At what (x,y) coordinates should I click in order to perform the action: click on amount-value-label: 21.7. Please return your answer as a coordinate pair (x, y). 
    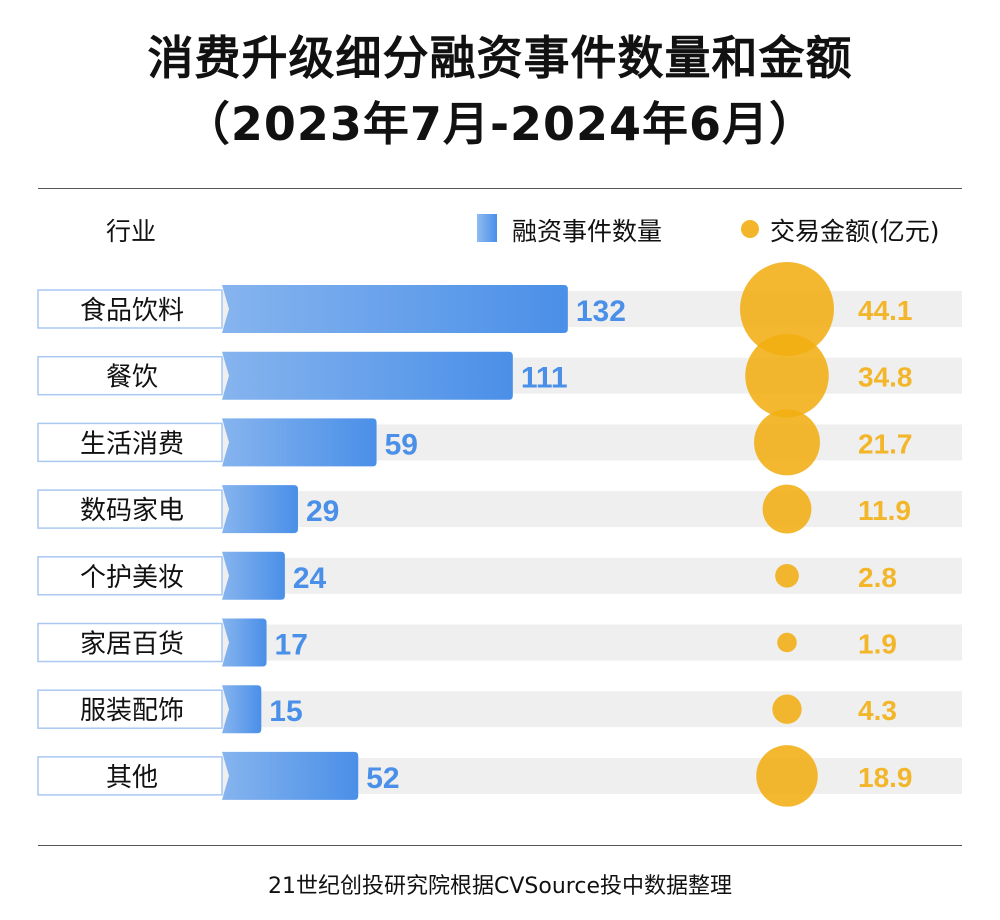
    Looking at the image, I should click on (885, 443).